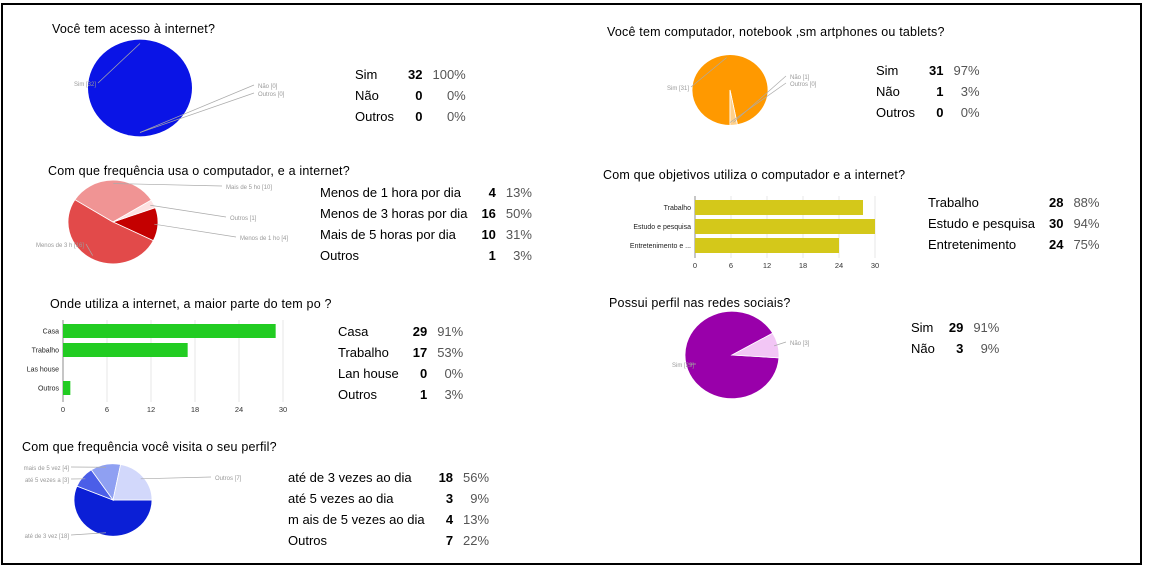 The height and width of the screenshot is (569, 1149). What do you see at coordinates (1013, 202) in the screenshot?
I see `legend-row: Trabalho 28 88%` at bounding box center [1013, 202].